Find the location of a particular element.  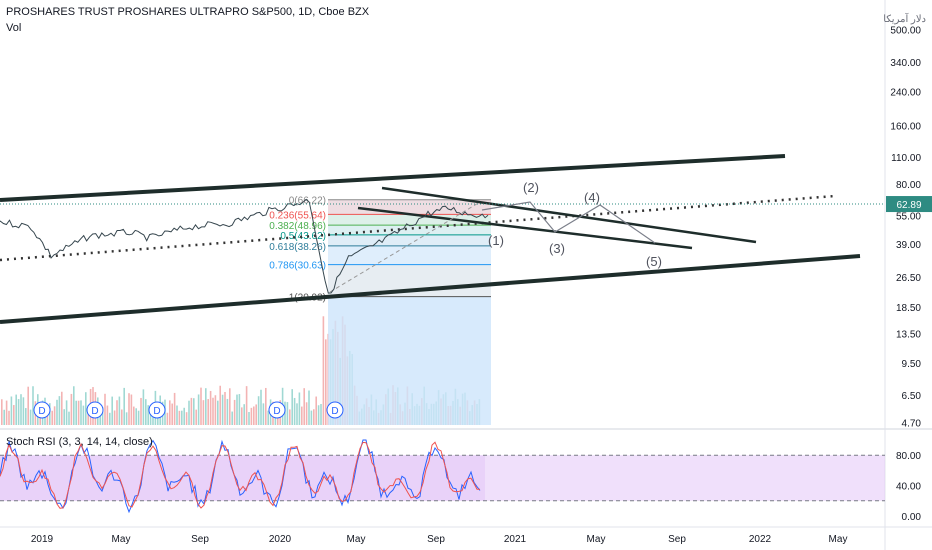

volume-label: Vol is located at coordinates (14, 28).